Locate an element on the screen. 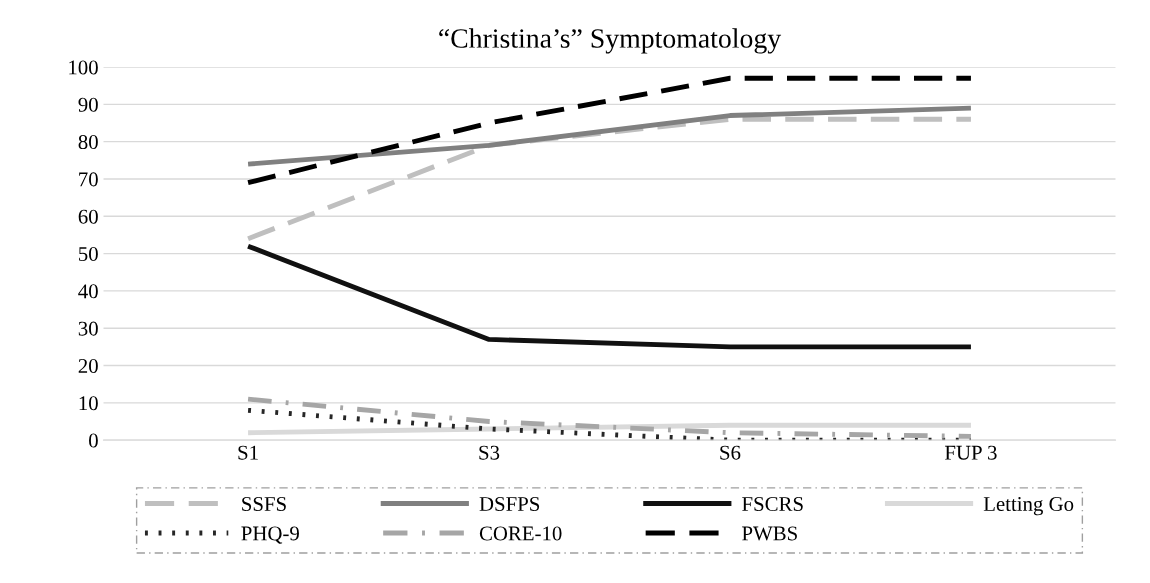 This screenshot has width=1150, height=583. x-tick-label: S1 is located at coordinates (248, 452).